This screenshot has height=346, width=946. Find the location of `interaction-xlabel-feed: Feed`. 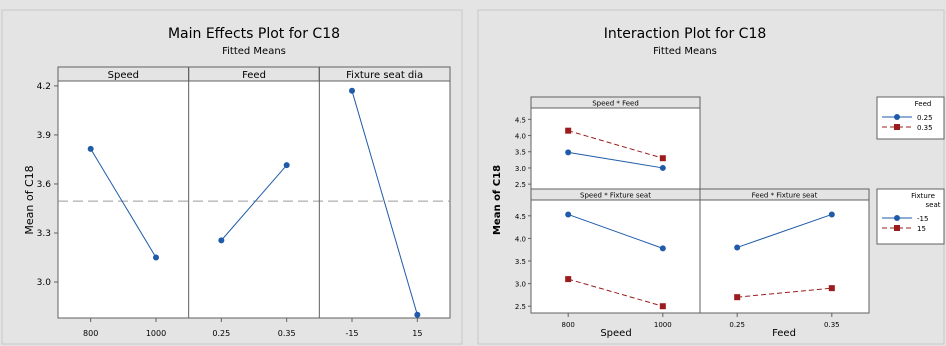

interaction-xlabel-feed: Feed is located at coordinates (784, 333).